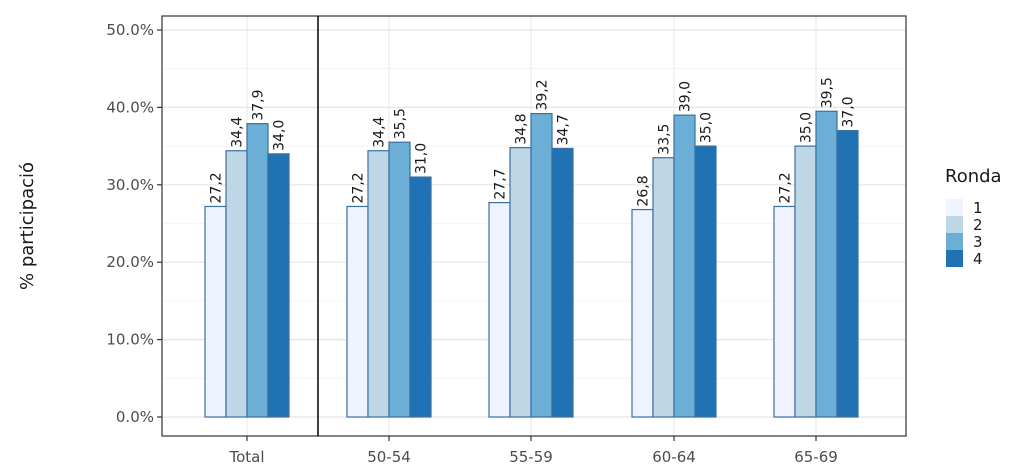  I want to click on x-tick-label: 65-69, so click(816, 457).